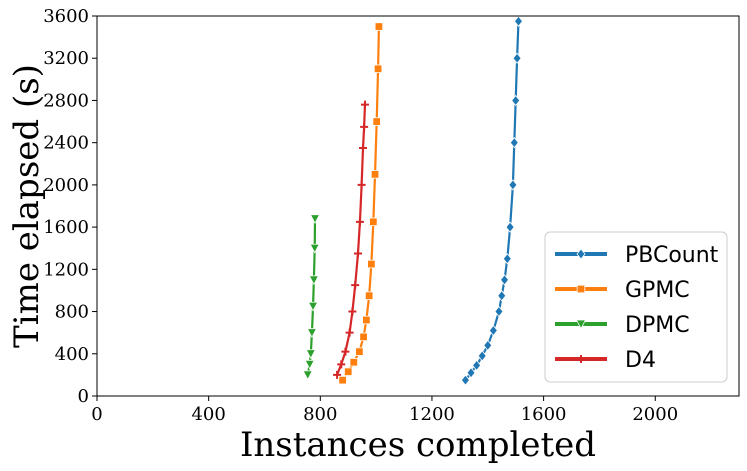 This screenshot has height=471, width=747. I want to click on x-tick-label: 1600, so click(544, 414).